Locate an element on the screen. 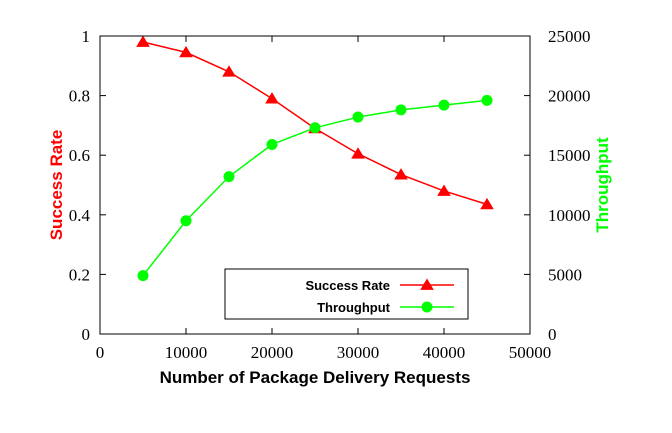 This screenshot has width=672, height=433. x-tick-label: 20000 is located at coordinates (272, 352).